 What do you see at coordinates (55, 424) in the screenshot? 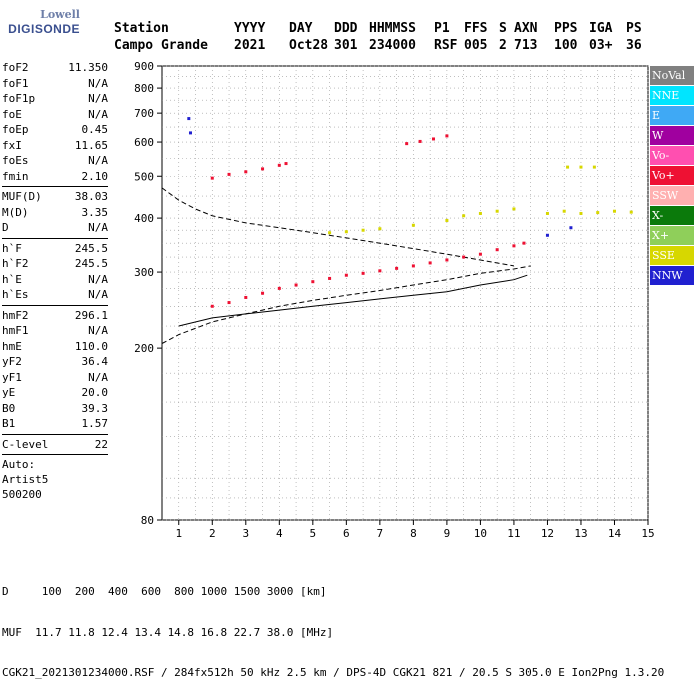
I see `param-b1: B1 1.57` at bounding box center [55, 424].